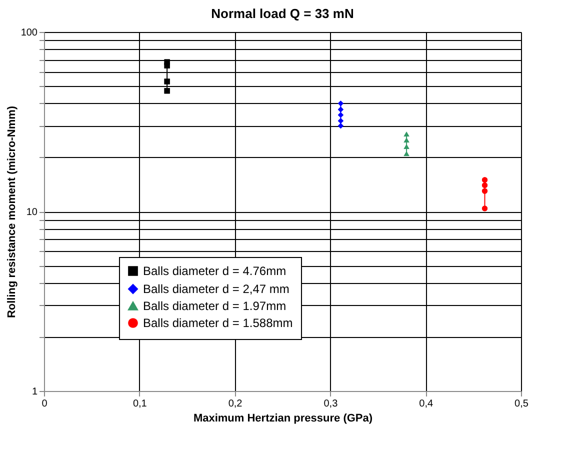  I want to click on legend-label: Balls diameter d = 2,47 mm, so click(216, 289).